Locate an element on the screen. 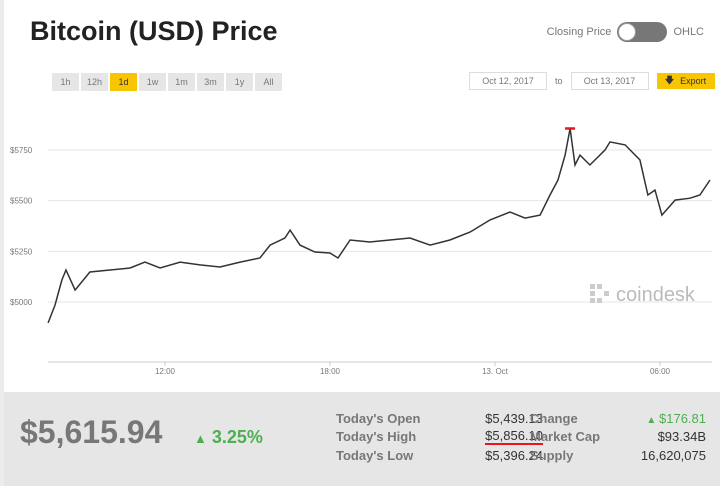 The height and width of the screenshot is (486, 720). export-label: Export is located at coordinates (693, 81).